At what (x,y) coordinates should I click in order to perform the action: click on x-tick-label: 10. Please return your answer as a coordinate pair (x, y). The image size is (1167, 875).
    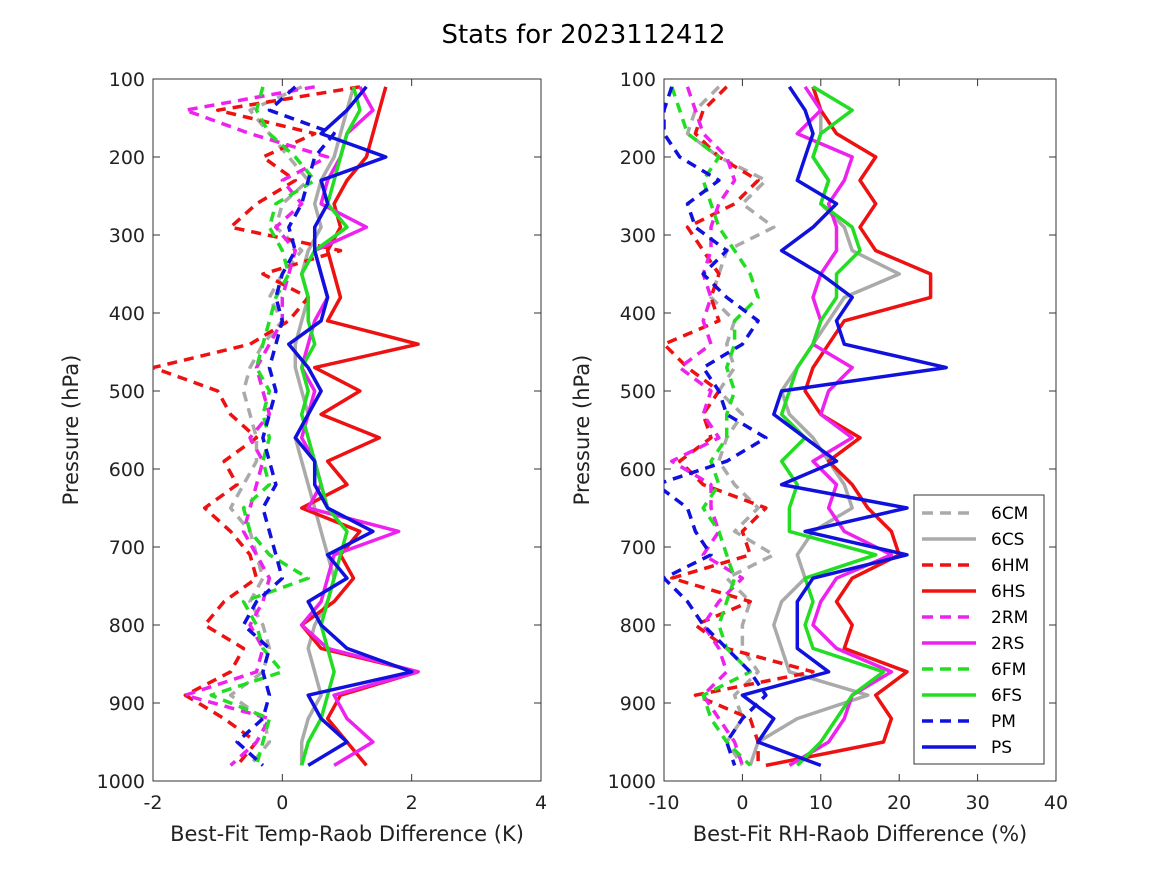
    Looking at the image, I should click on (821, 803).